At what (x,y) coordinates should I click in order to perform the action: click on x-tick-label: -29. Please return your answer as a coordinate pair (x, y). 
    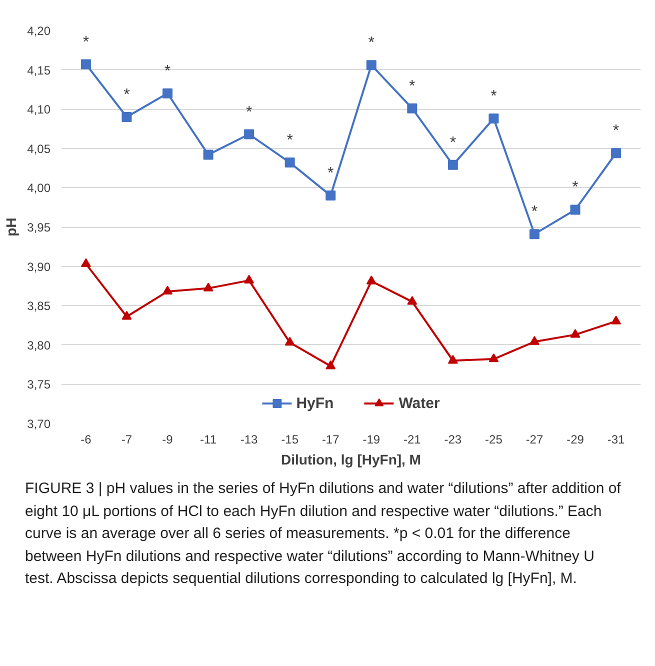
    Looking at the image, I should click on (575, 439).